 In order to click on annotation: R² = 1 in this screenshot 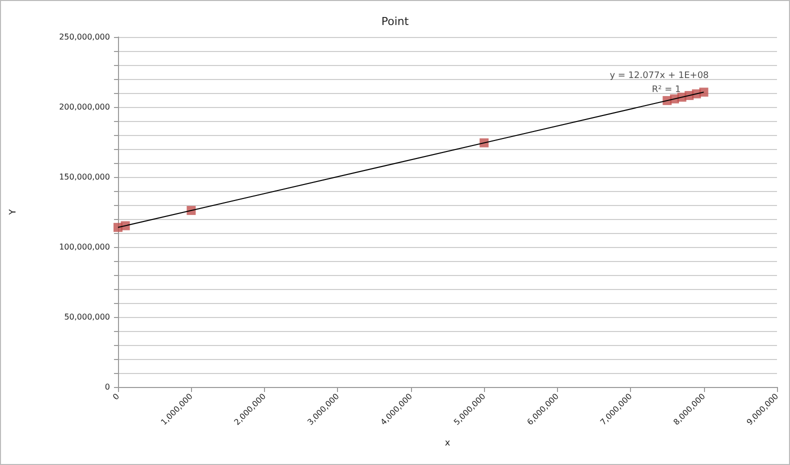, I will do `click(666, 90)`.